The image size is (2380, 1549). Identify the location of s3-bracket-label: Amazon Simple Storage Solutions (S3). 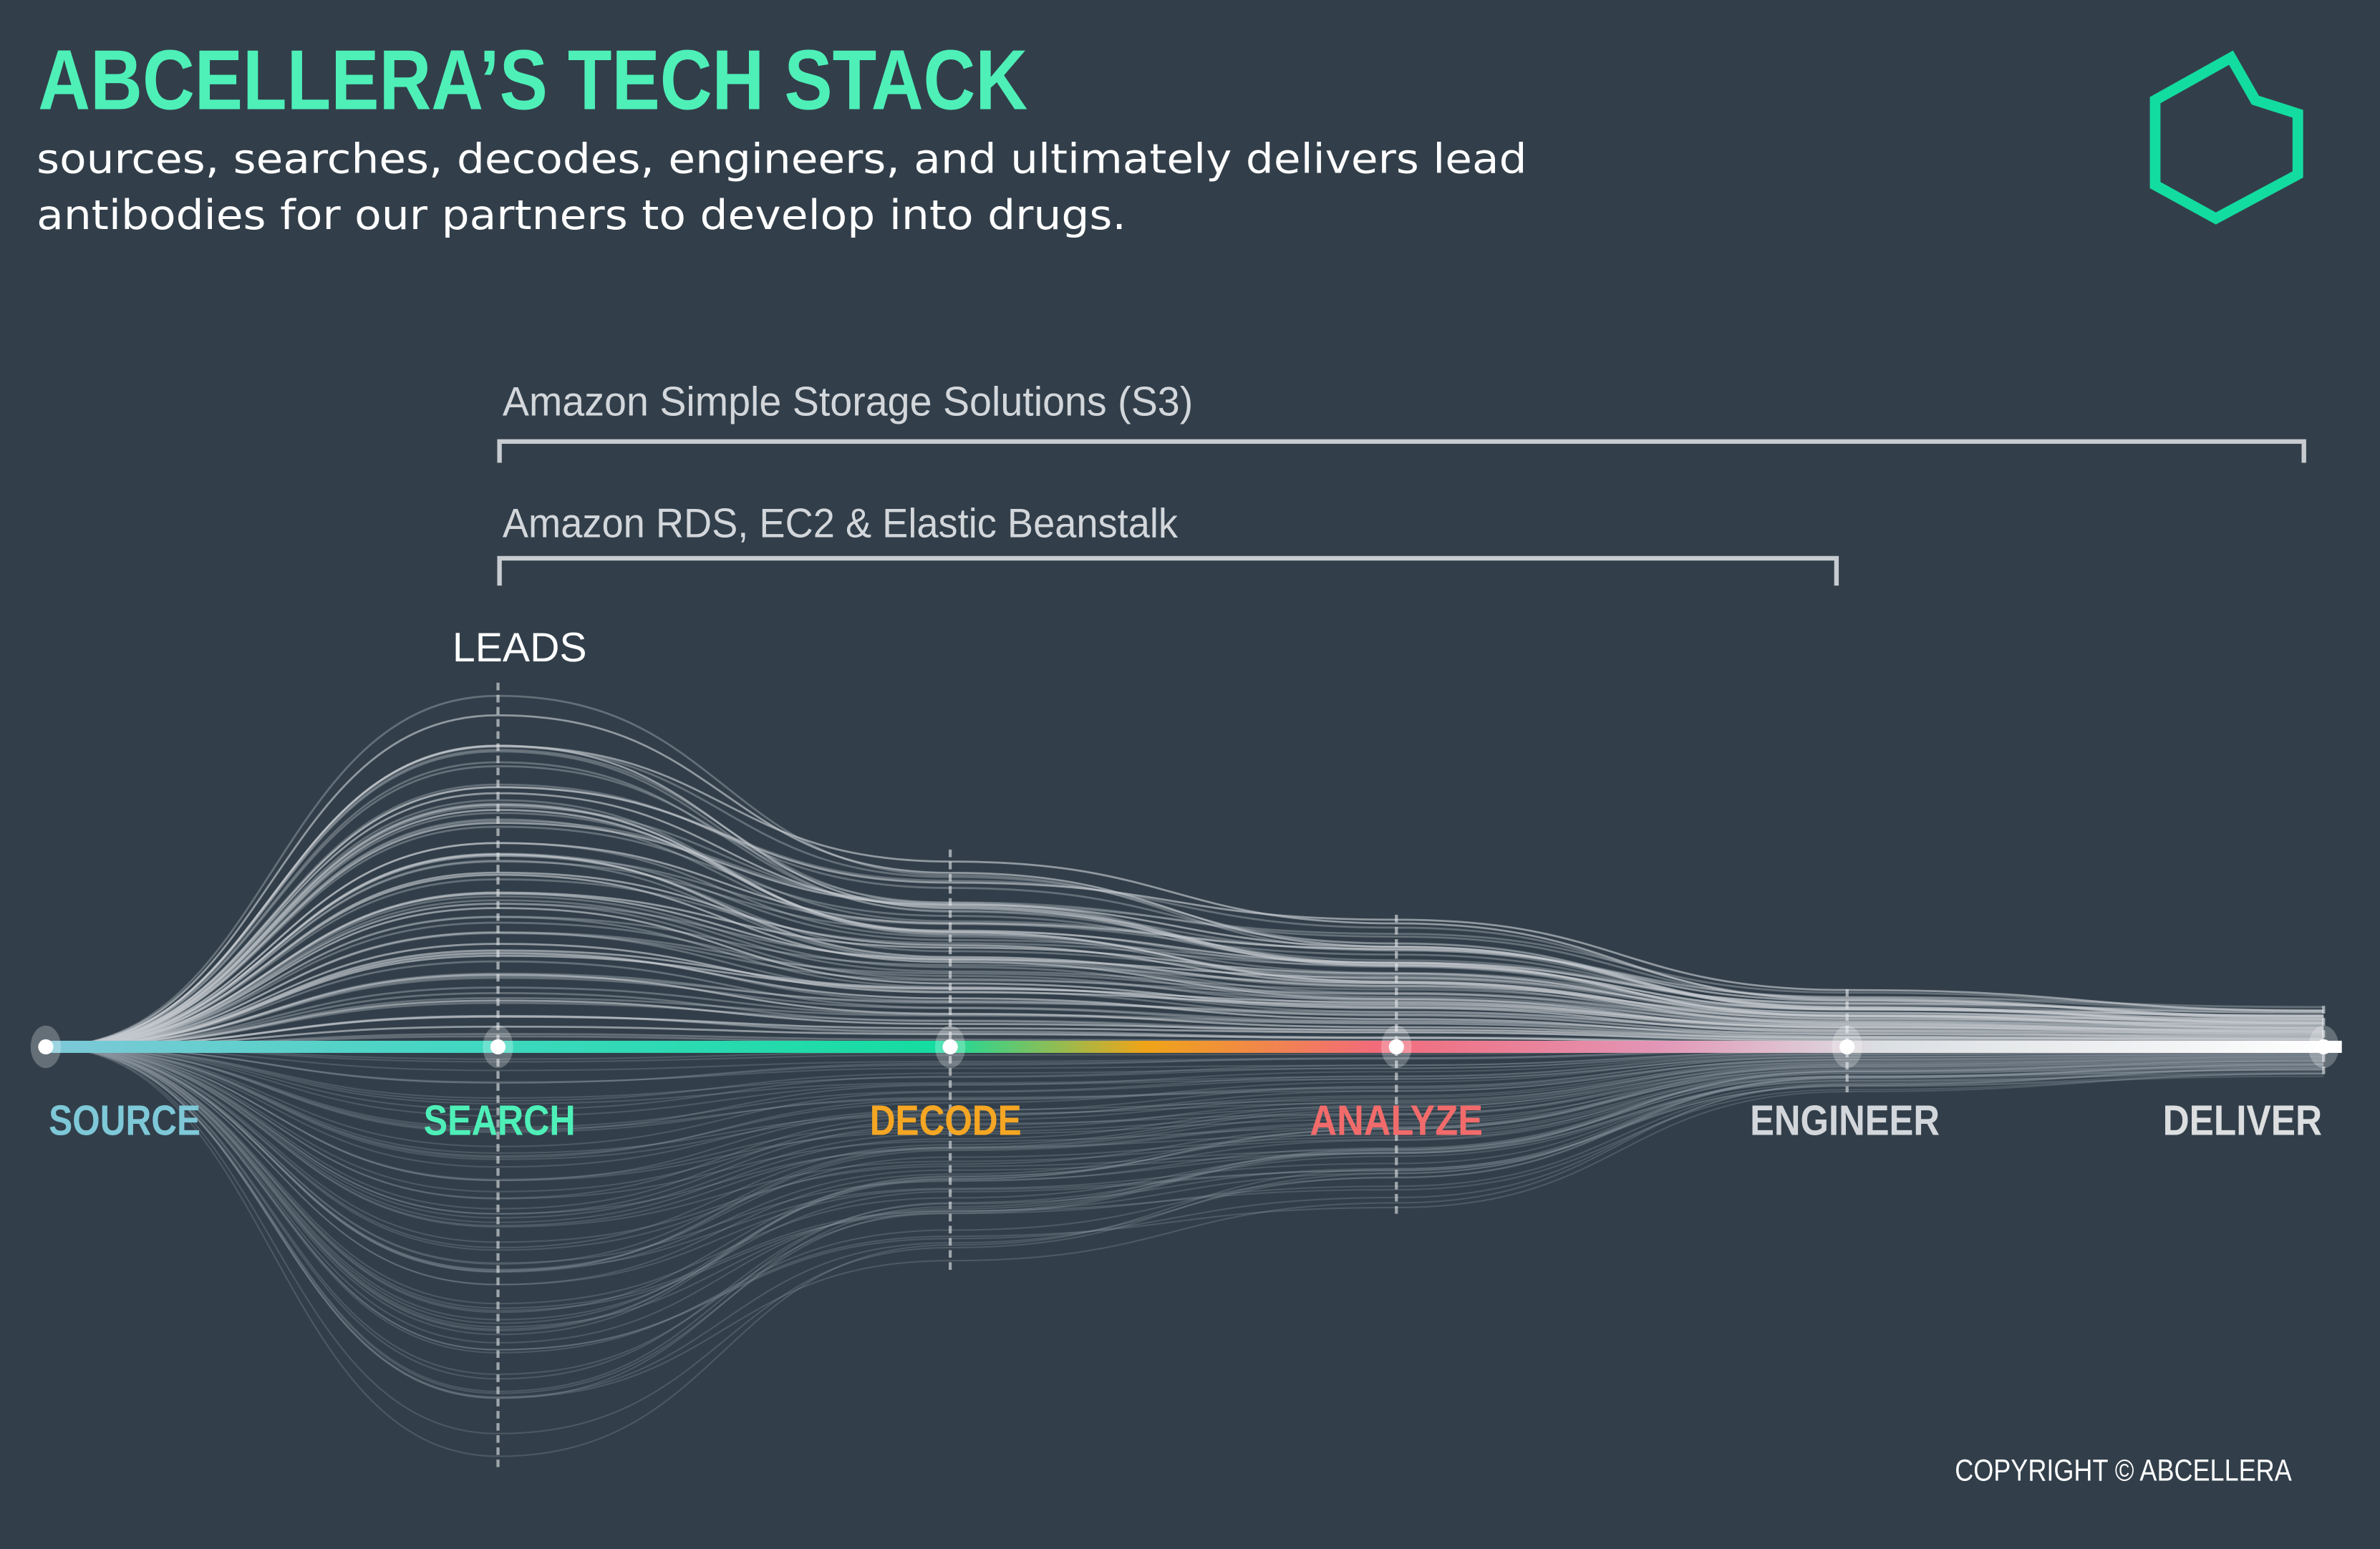
(848, 402).